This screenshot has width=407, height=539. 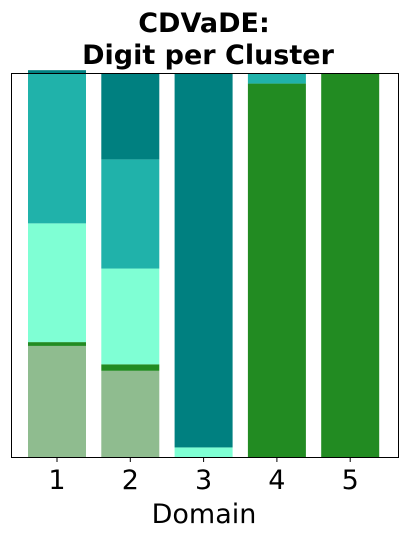 What do you see at coordinates (203, 480) in the screenshot?
I see `x-tick-label-3: 3` at bounding box center [203, 480].